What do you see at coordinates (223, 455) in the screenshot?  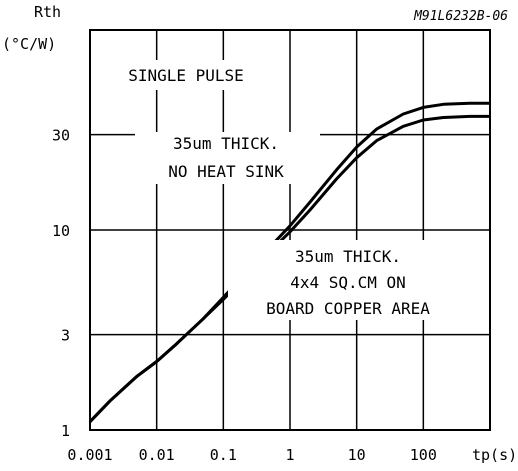 I see `x-tick-label: 0.1` at bounding box center [223, 455].